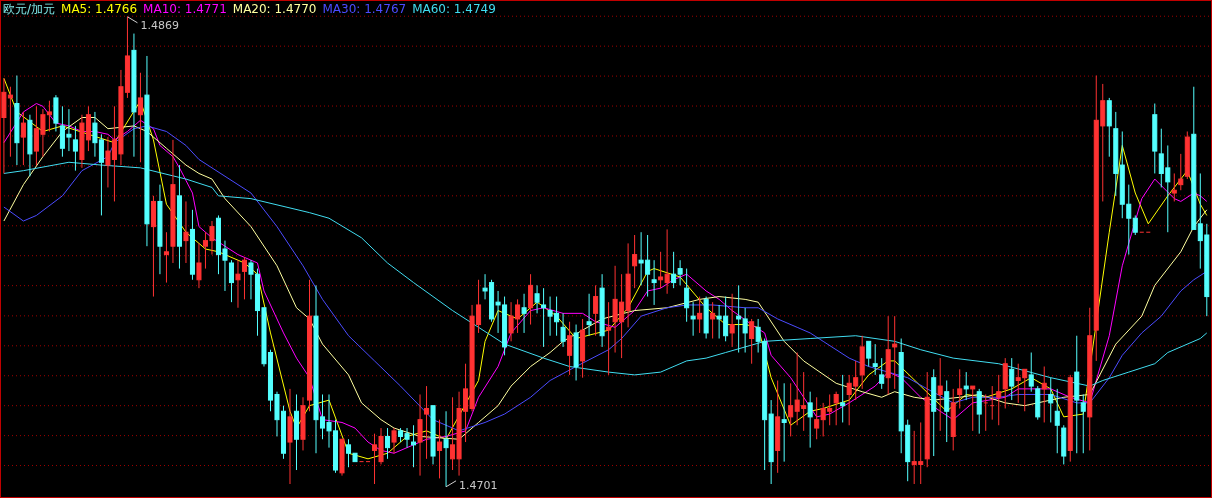 This screenshot has height=498, width=1212. Describe the element at coordinates (274, 9) in the screenshot. I see `text: MA20: 1.4770` at that location.